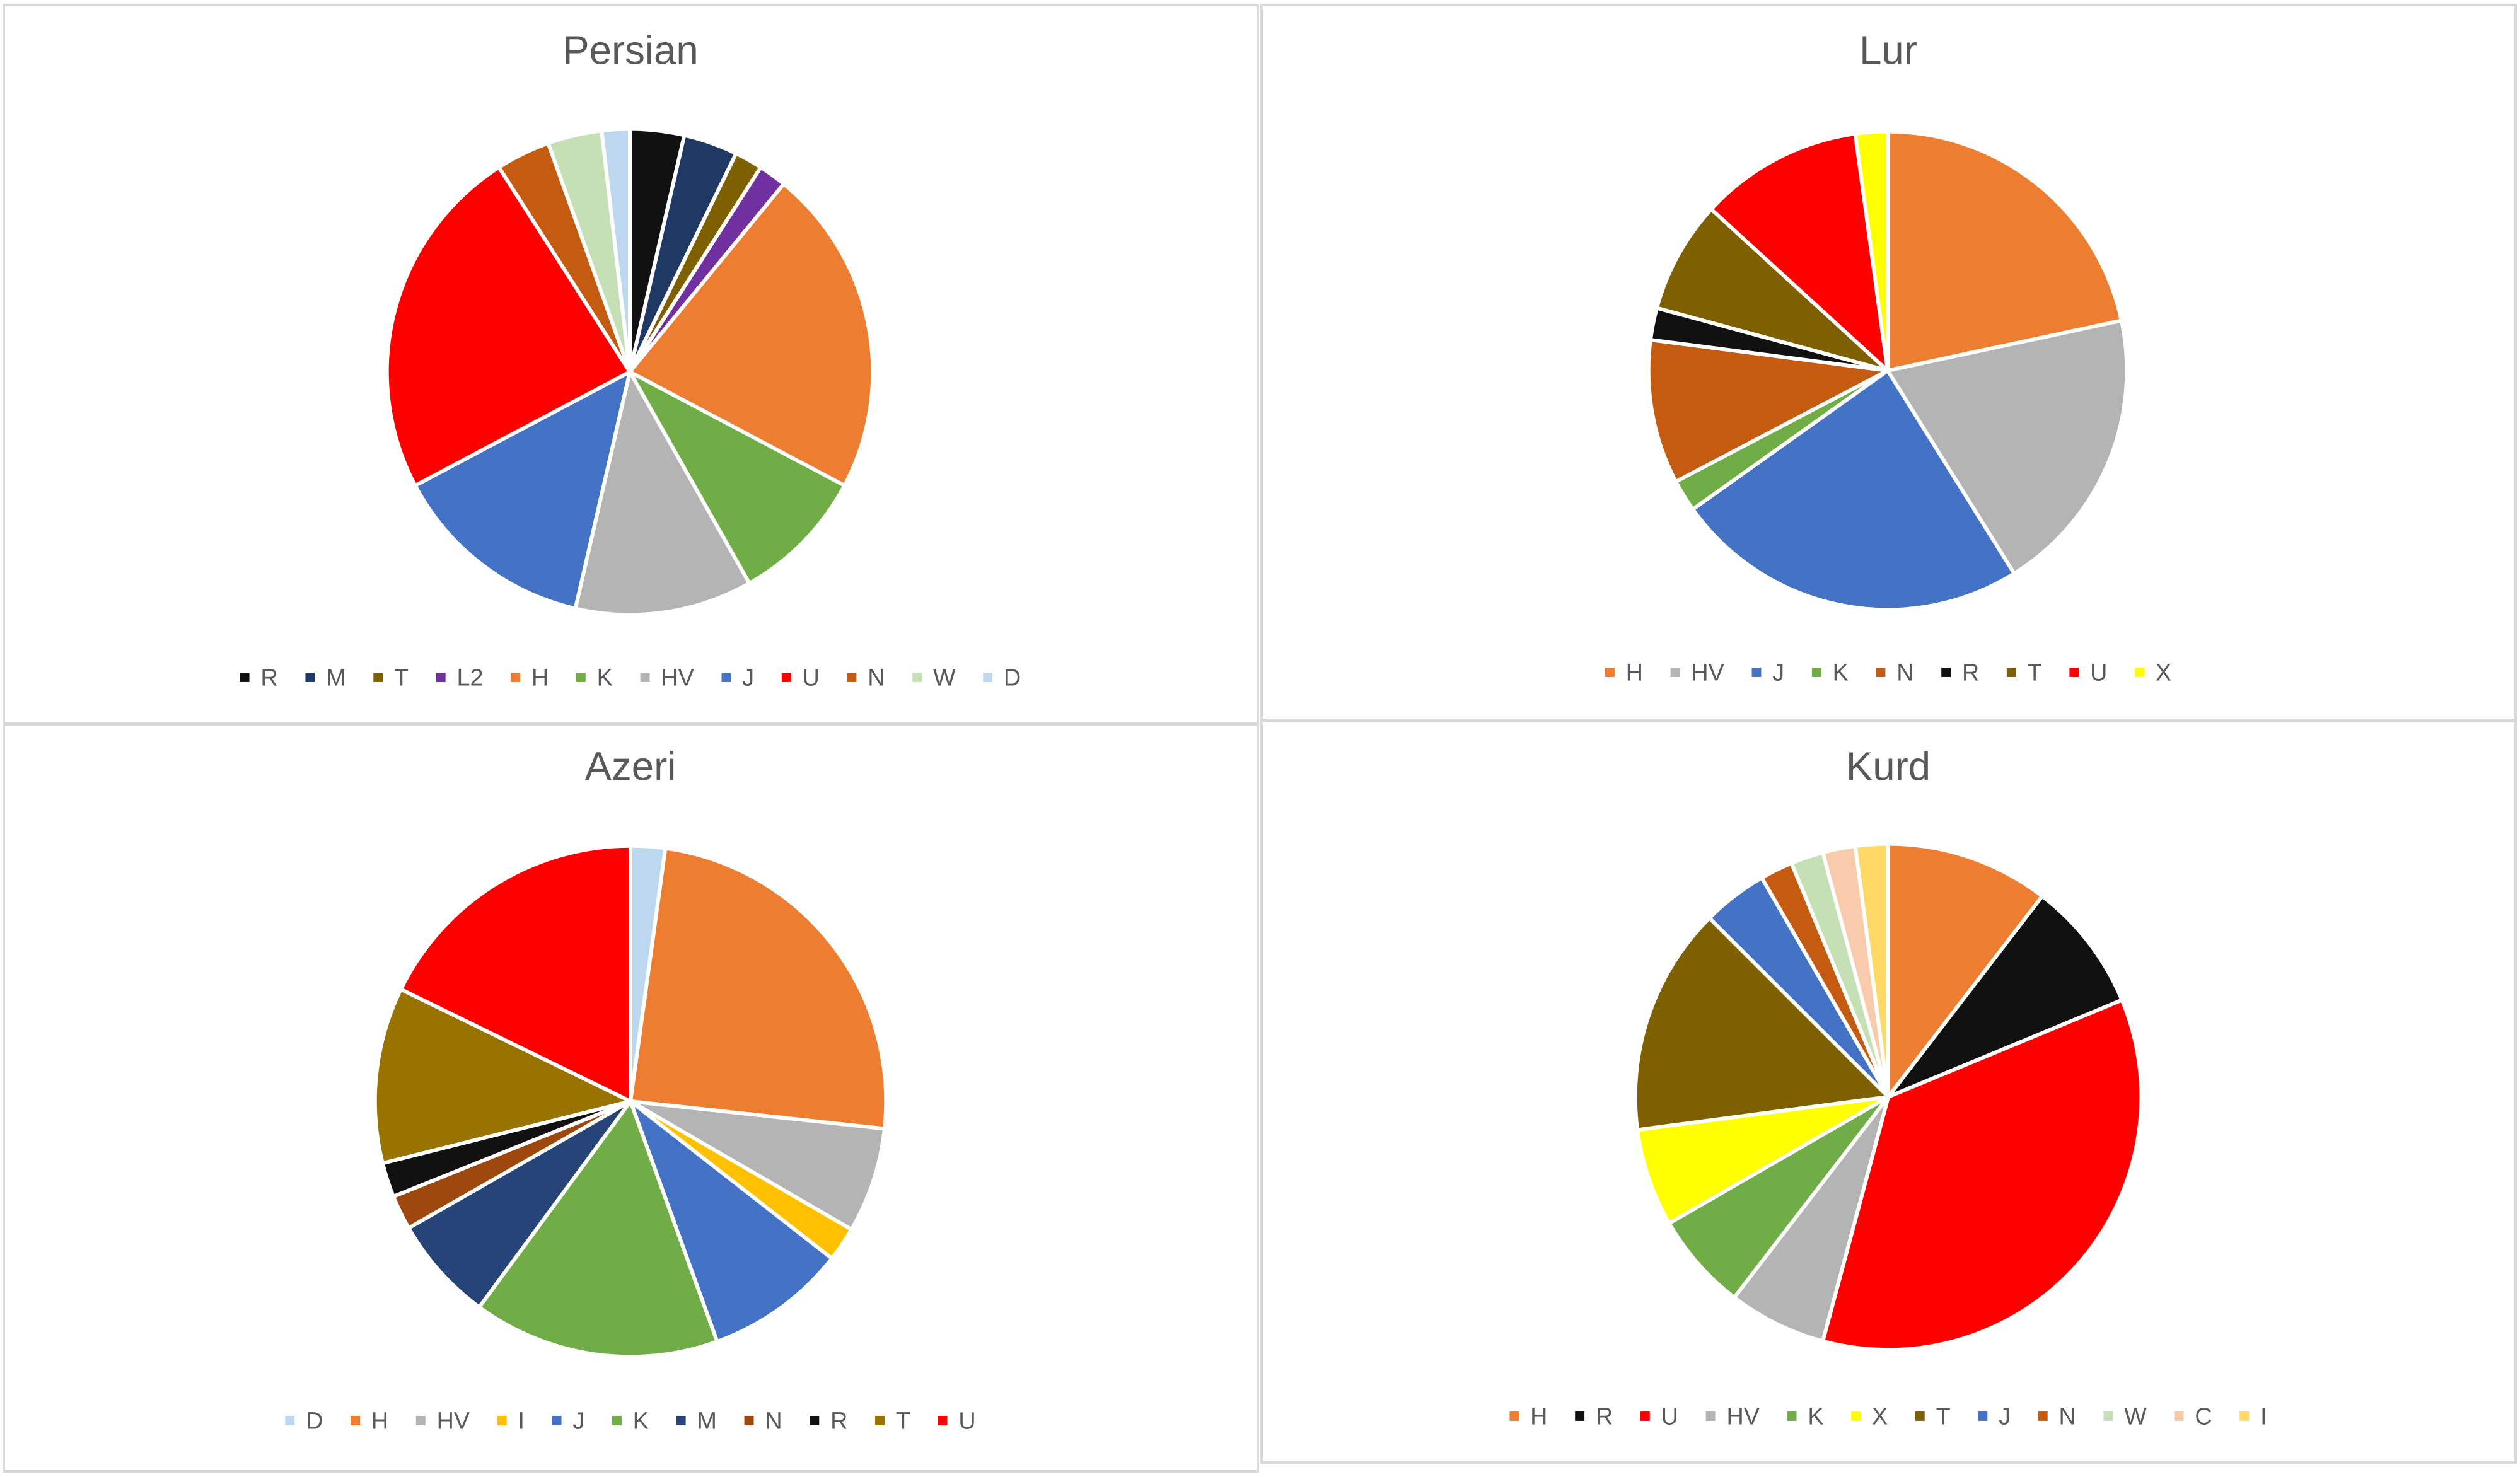 This screenshot has width=2520, height=1477. What do you see at coordinates (335, 677) in the screenshot?
I see `legend-label: M` at bounding box center [335, 677].